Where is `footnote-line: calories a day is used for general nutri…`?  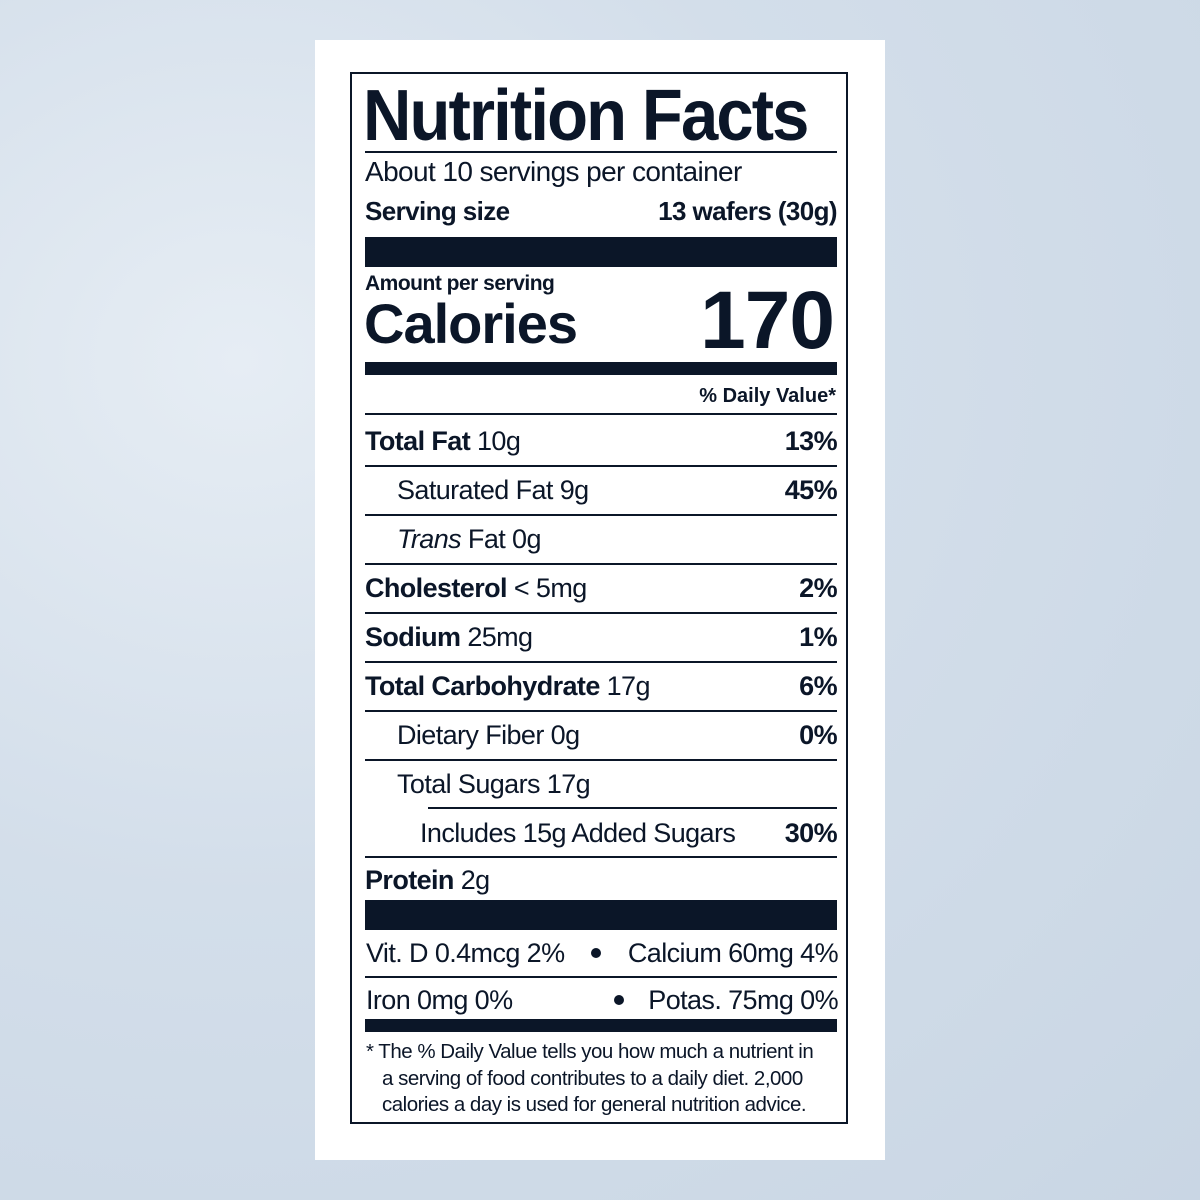
footnote-line: calories a day is used for general nutri… is located at coordinates (594, 1104).